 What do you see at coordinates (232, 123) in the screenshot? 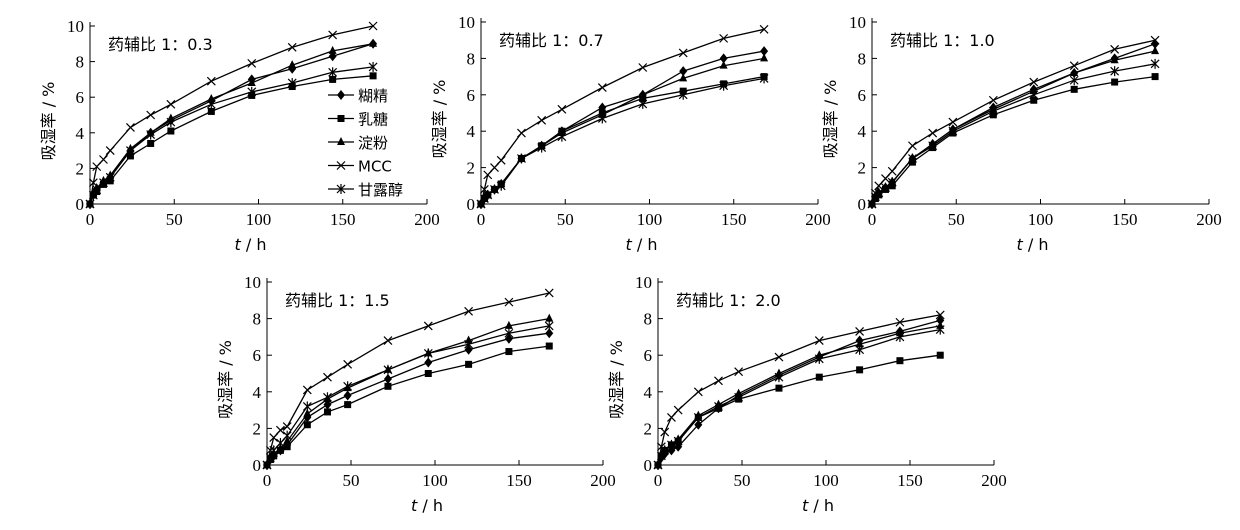
I see `series-diamond` at bounding box center [232, 123].